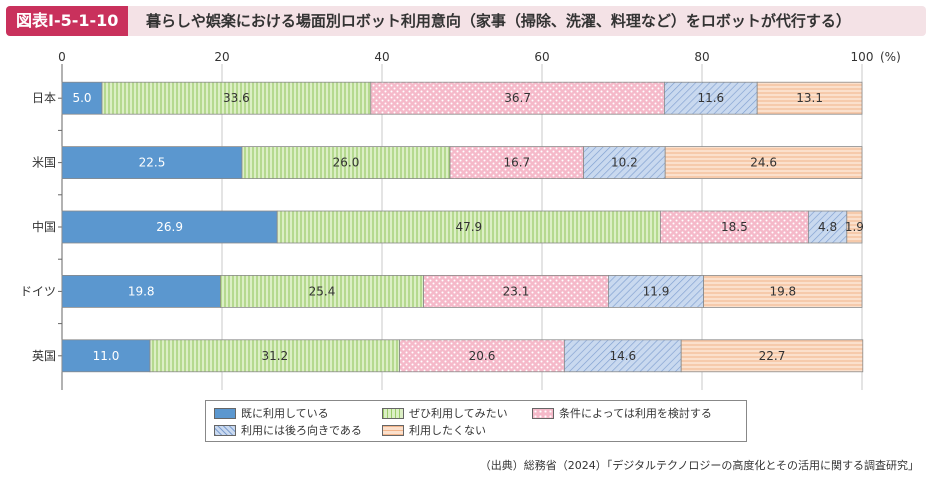  Describe the element at coordinates (221, 57) in the screenshot. I see `x-tick-label: 20` at that location.